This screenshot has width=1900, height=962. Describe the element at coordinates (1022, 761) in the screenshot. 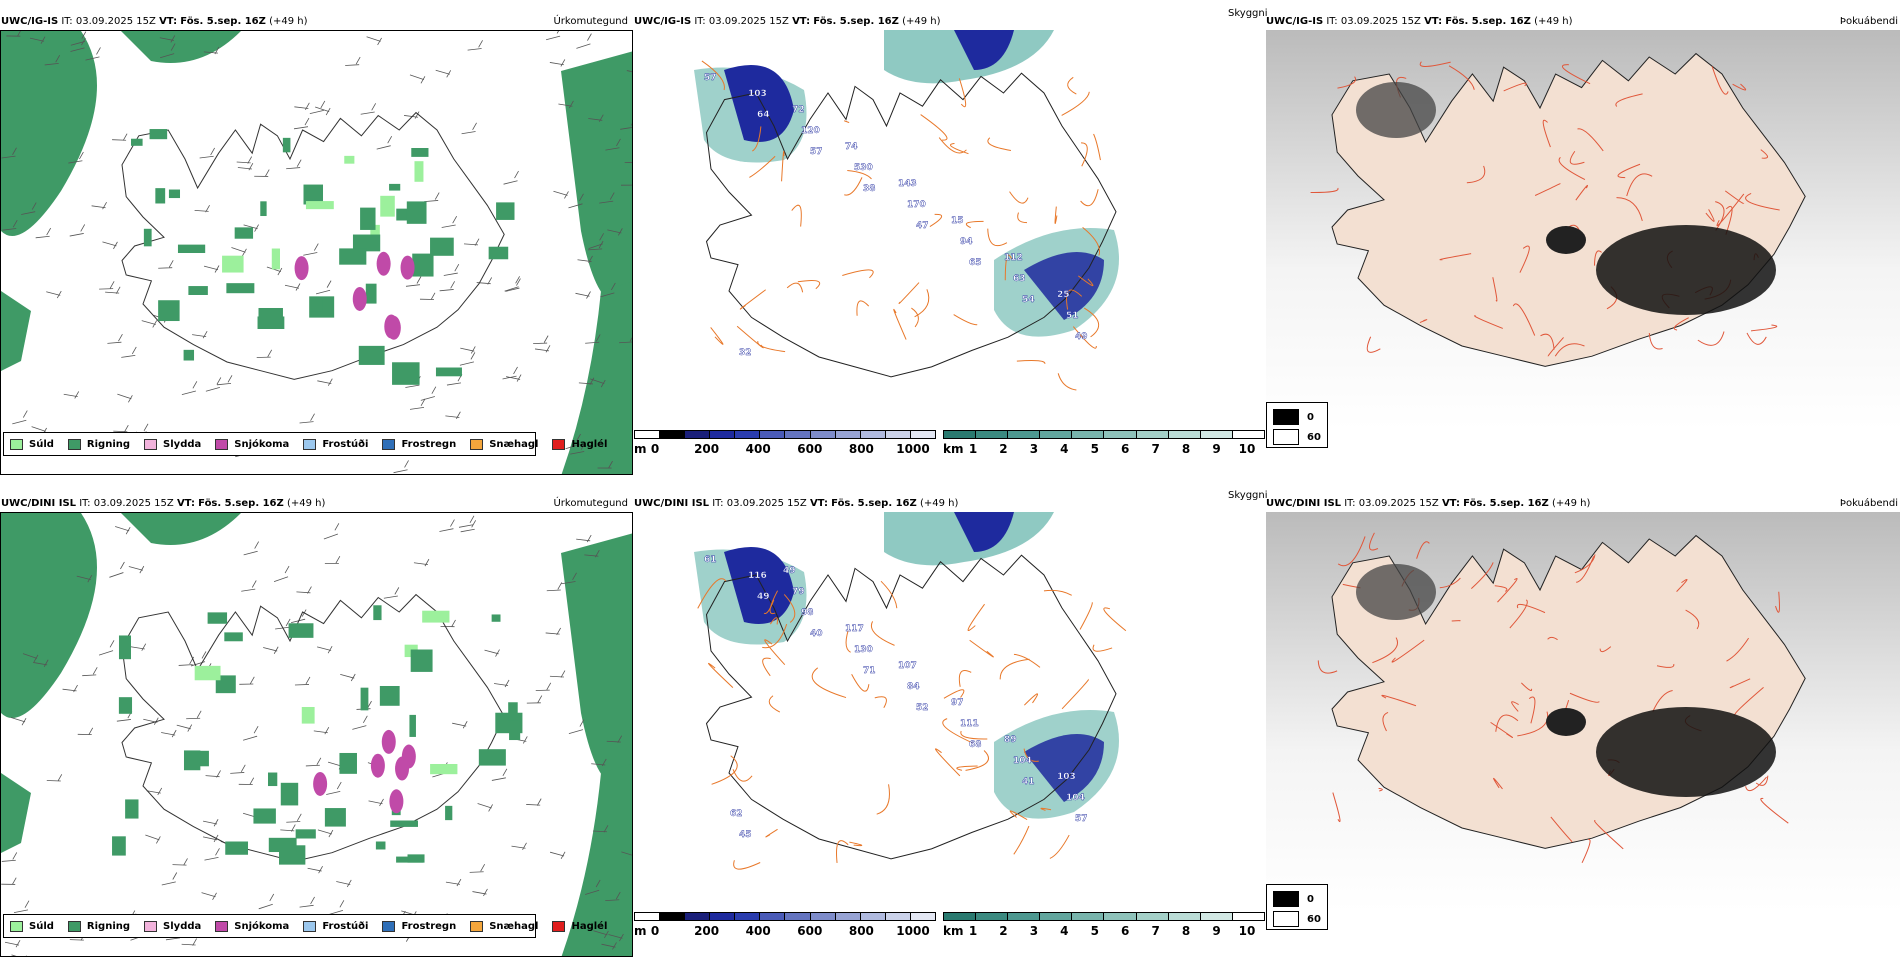

I see `cloud-base-value: 104` at that location.